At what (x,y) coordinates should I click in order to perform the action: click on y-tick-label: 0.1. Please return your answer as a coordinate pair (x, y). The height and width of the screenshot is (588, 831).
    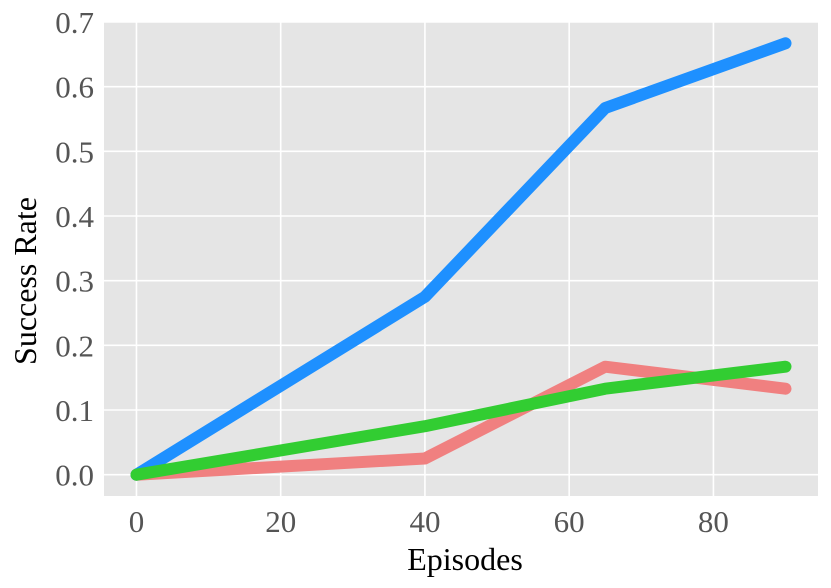
    Looking at the image, I should click on (74, 410).